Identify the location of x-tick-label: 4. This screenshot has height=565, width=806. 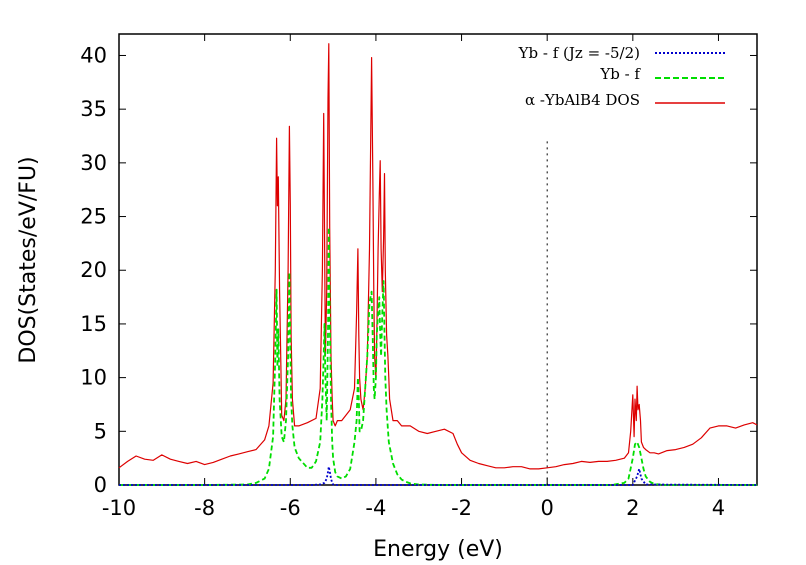
(718, 508).